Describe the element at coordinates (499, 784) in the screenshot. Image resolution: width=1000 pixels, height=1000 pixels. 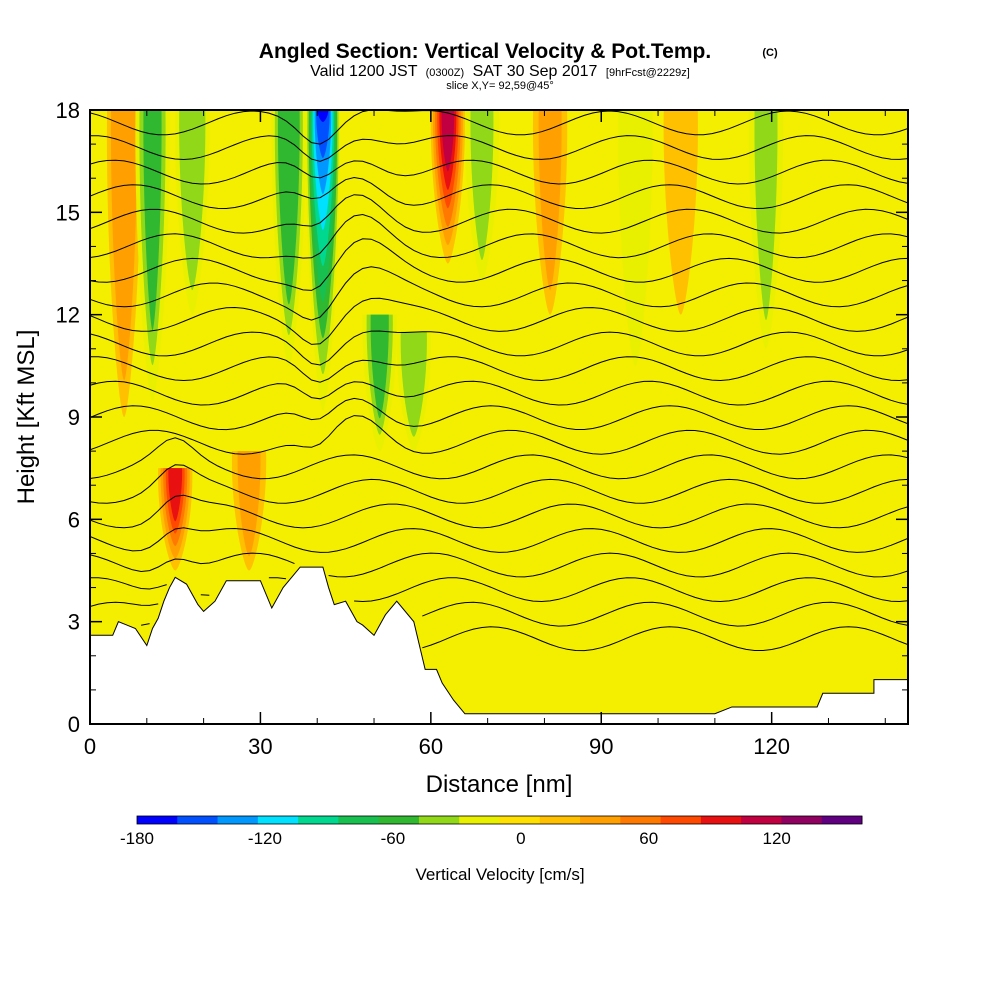
I see `x-axis-label: Distance [nm]` at that location.